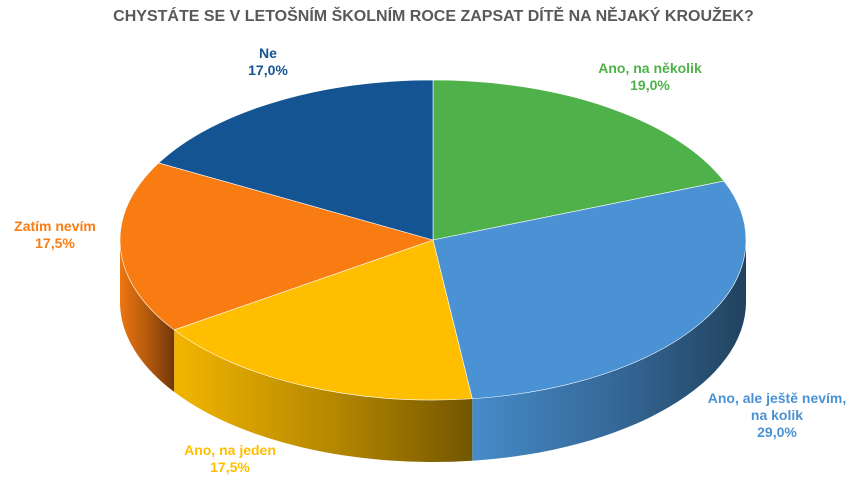 This screenshot has width=867, height=502. Describe the element at coordinates (777, 432) in the screenshot. I see `slice-percent: 29,0%` at that location.